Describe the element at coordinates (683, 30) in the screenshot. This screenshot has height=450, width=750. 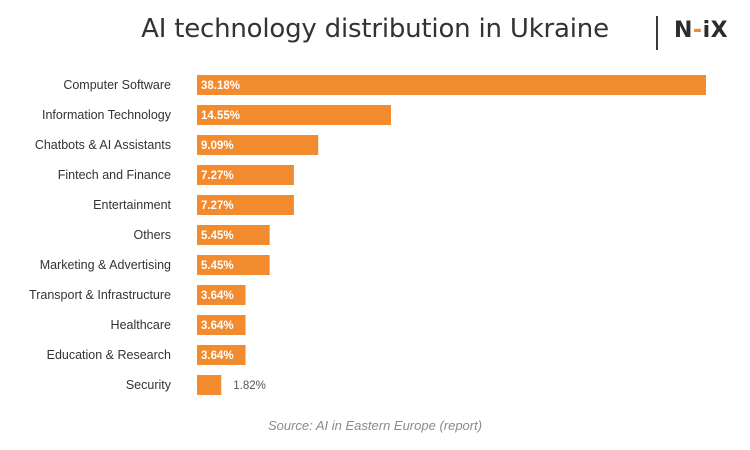
I see `logo-letter-n: N` at that location.